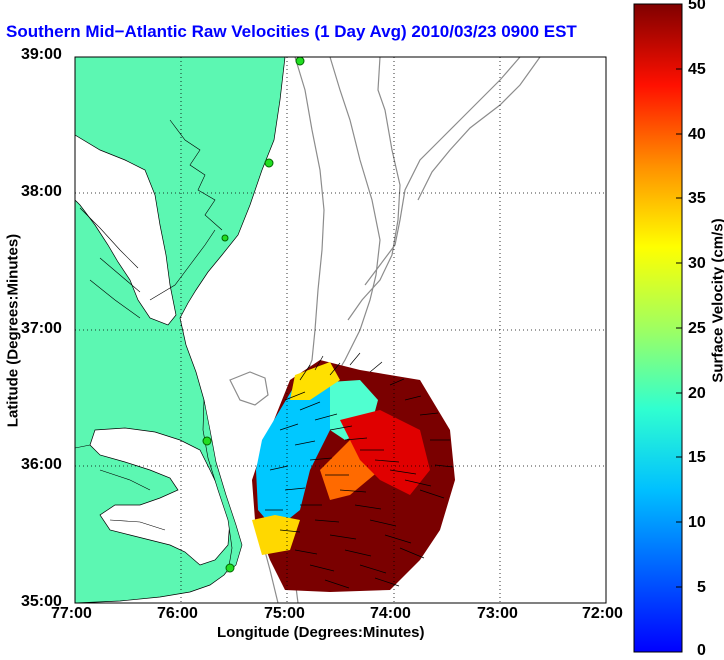 This screenshot has width=724, height=660. I want to click on x-axis-label: Longitude (Degrees:Minutes), so click(321, 632).